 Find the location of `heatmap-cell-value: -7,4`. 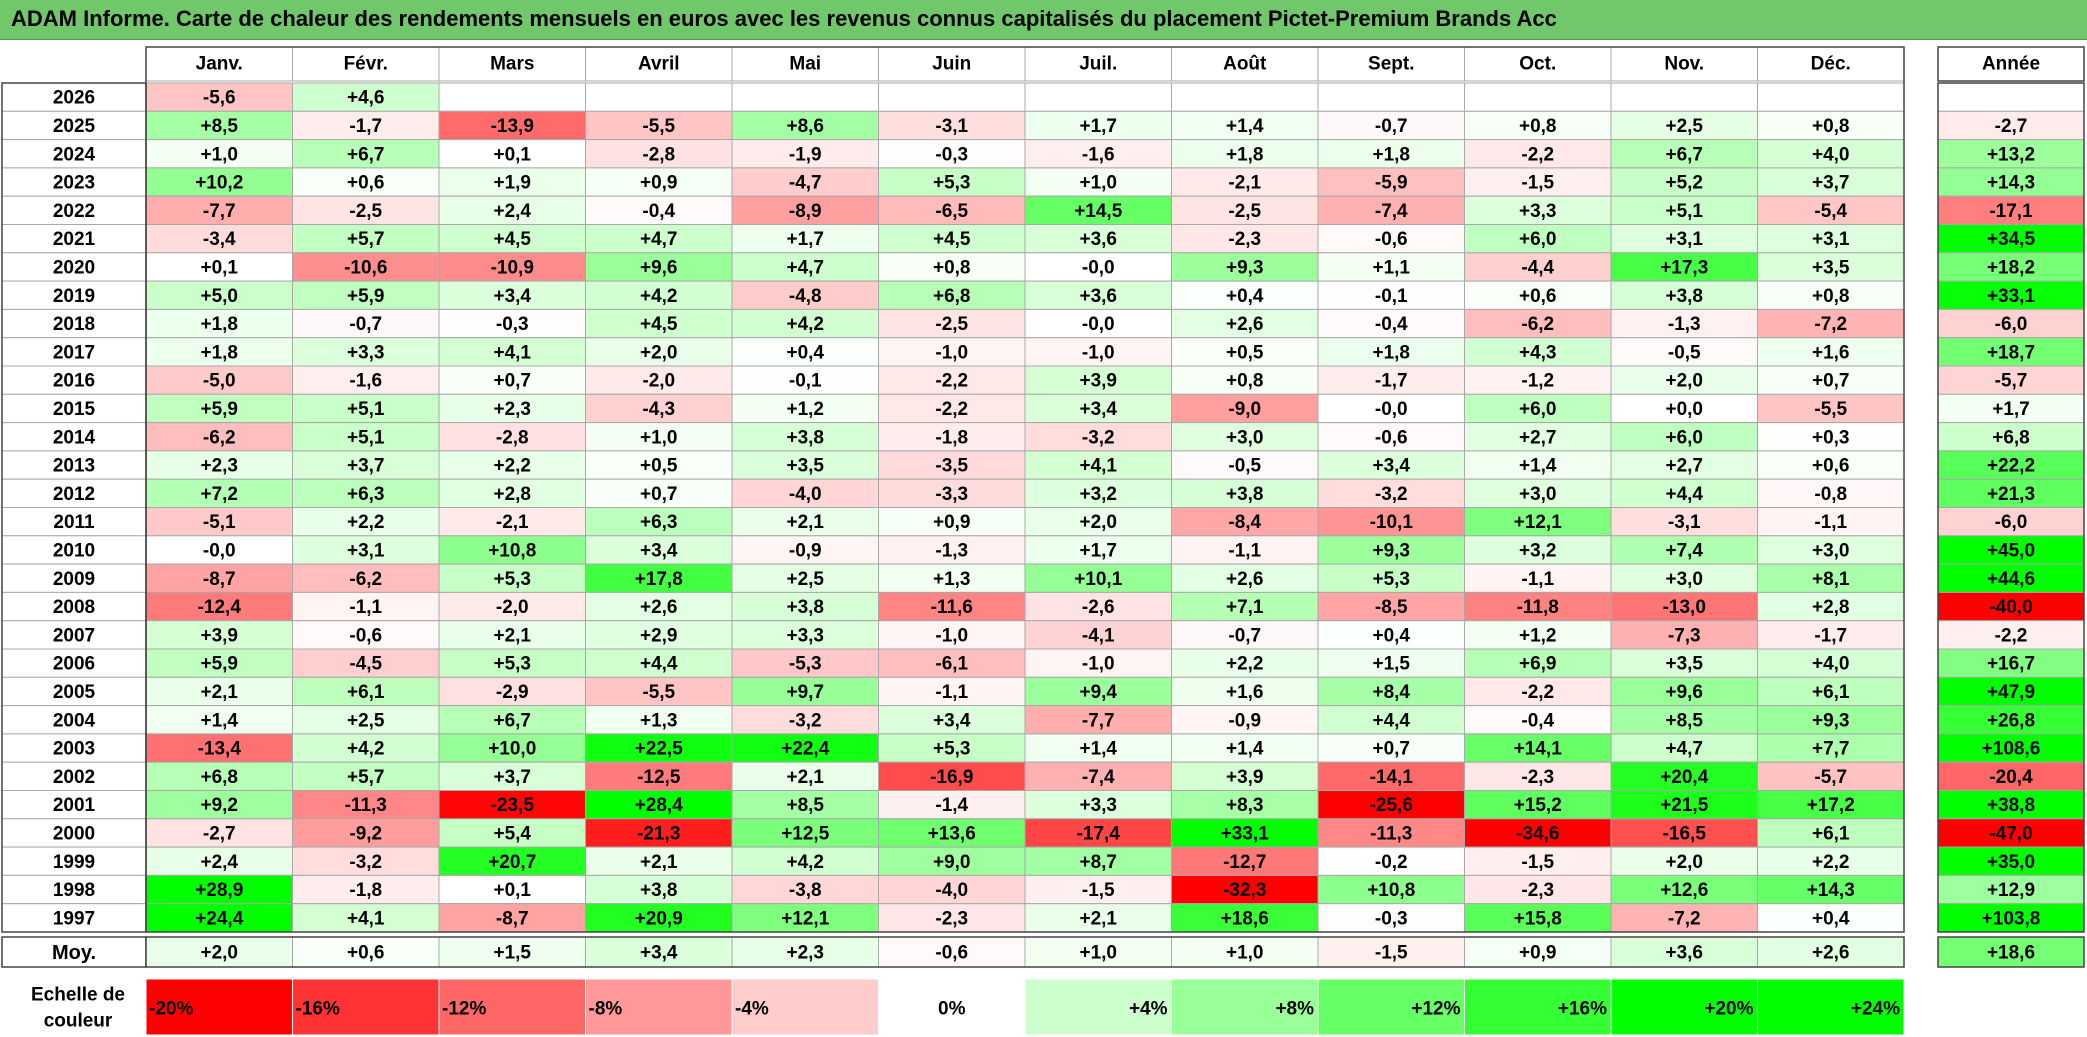

heatmap-cell-value: -7,4 is located at coordinates (1098, 777).